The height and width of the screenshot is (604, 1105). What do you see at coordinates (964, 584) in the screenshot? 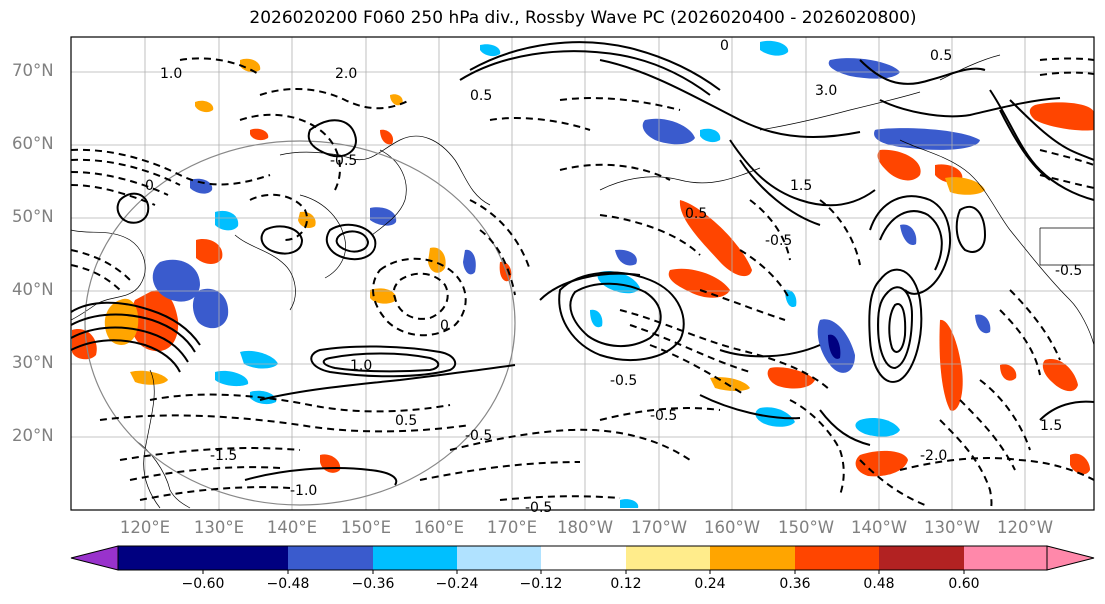
I see `colorbar-tick-label: 0.60` at bounding box center [964, 584].